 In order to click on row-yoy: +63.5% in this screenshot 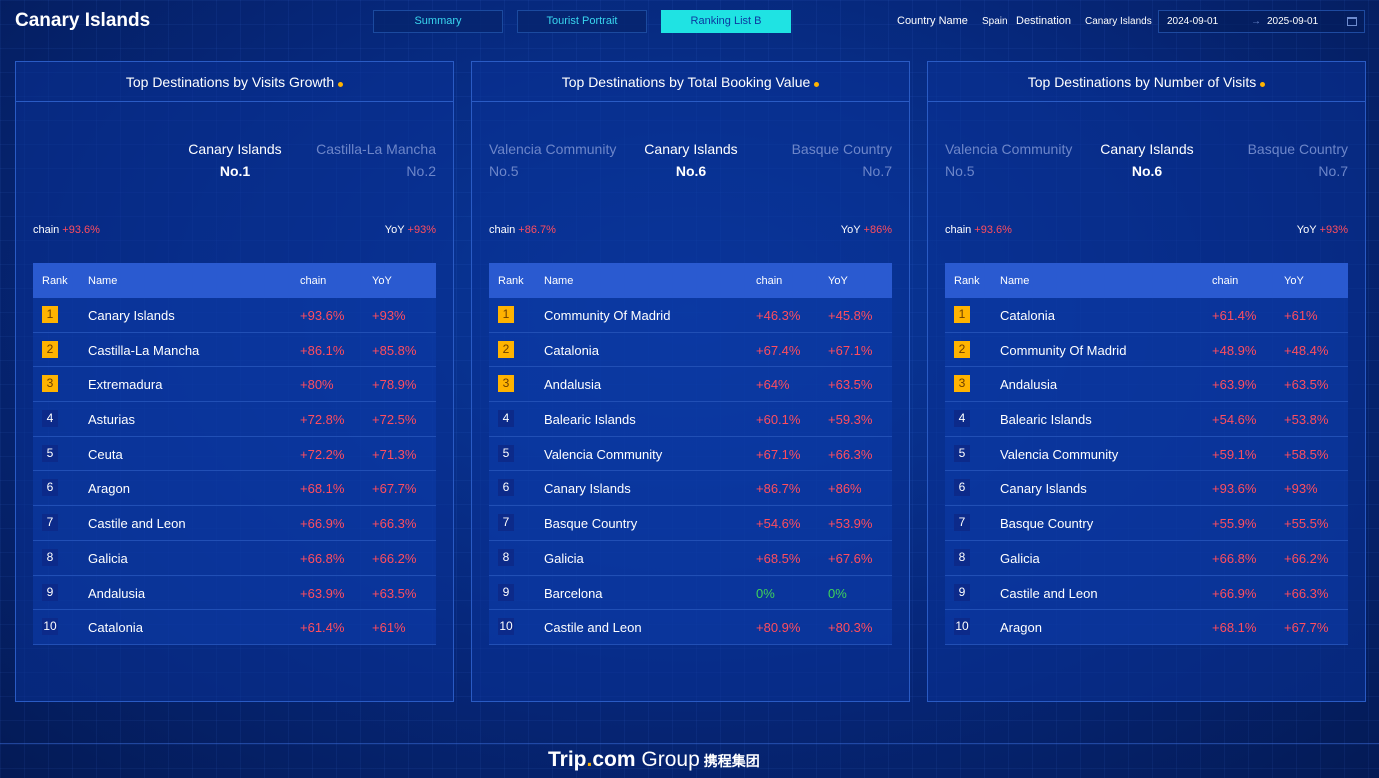, I will do `click(1306, 385)`.